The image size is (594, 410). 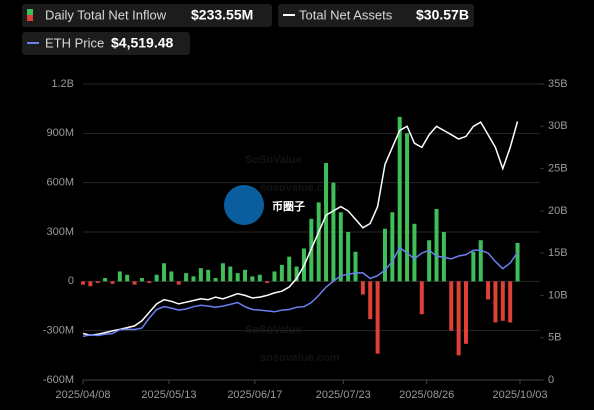 What do you see at coordinates (426, 395) in the screenshot?
I see `x-tick-label: 2025/08/26` at bounding box center [426, 395].